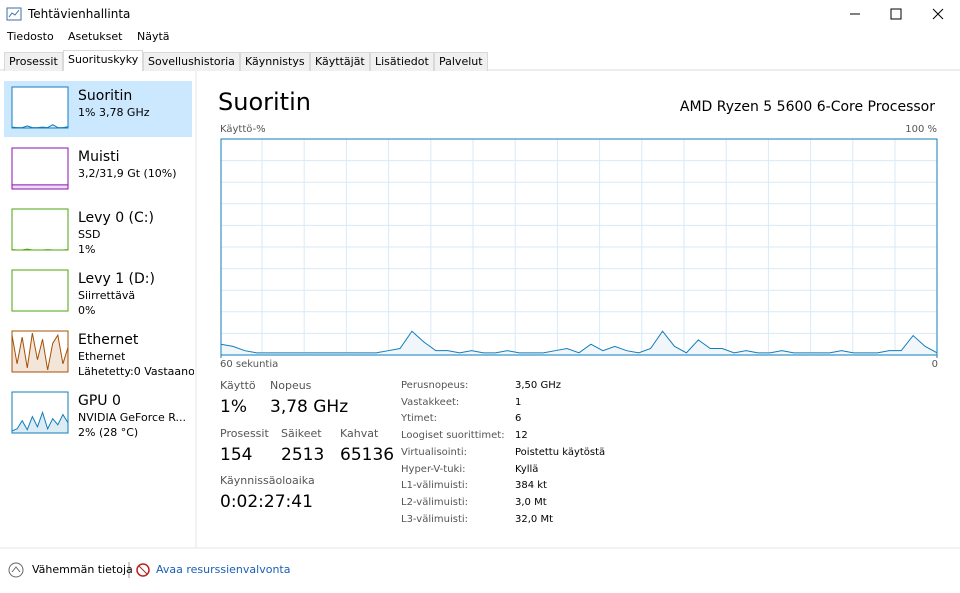 The width and height of the screenshot is (960, 593). What do you see at coordinates (107, 295) in the screenshot?
I see `item-detail: Siirrettävä` at bounding box center [107, 295].